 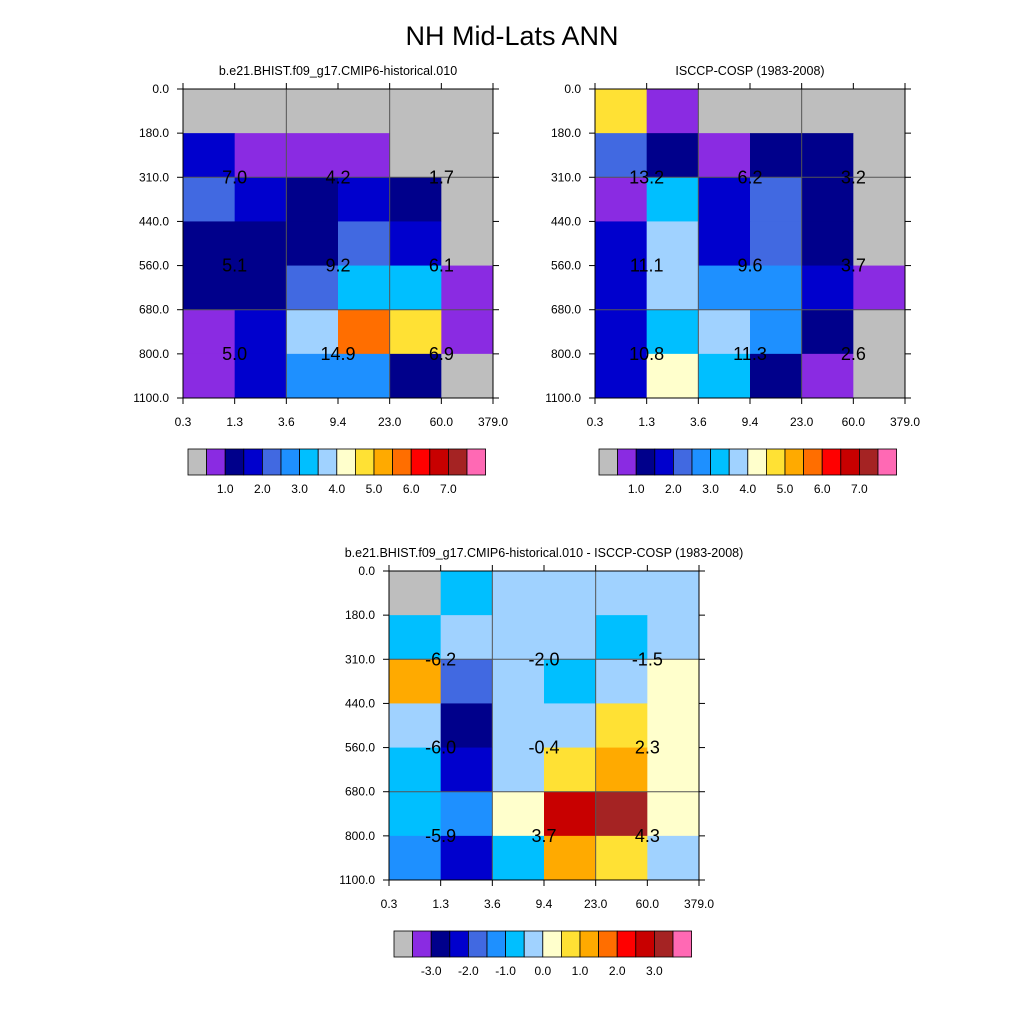 What do you see at coordinates (151, 398) in the screenshot?
I see `y-tick-label: 1100.0` at bounding box center [151, 398].